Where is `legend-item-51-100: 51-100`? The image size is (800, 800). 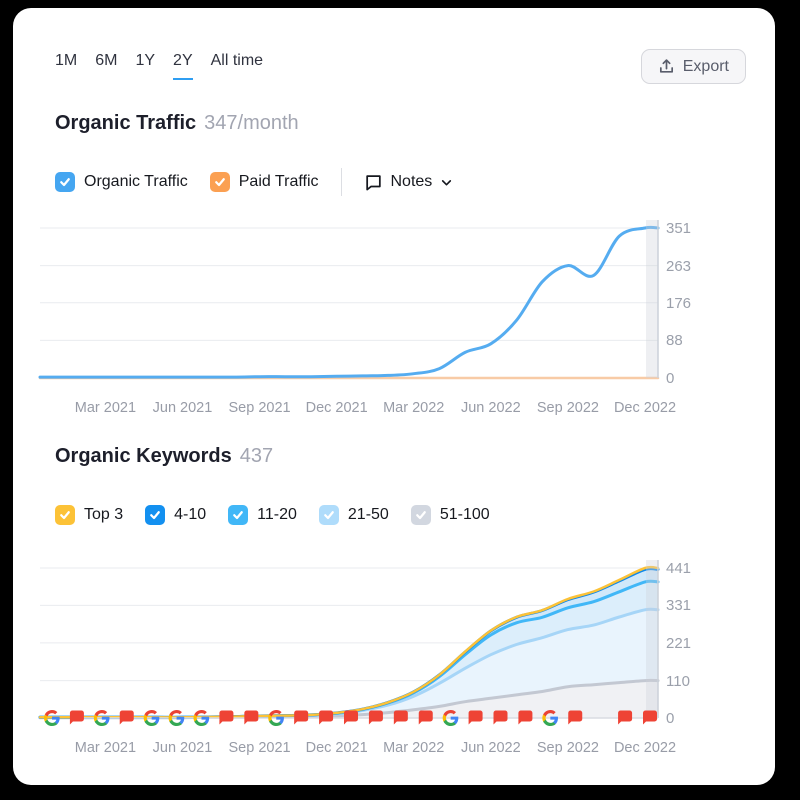
legend-item-51-100: 51-100 is located at coordinates (450, 515).